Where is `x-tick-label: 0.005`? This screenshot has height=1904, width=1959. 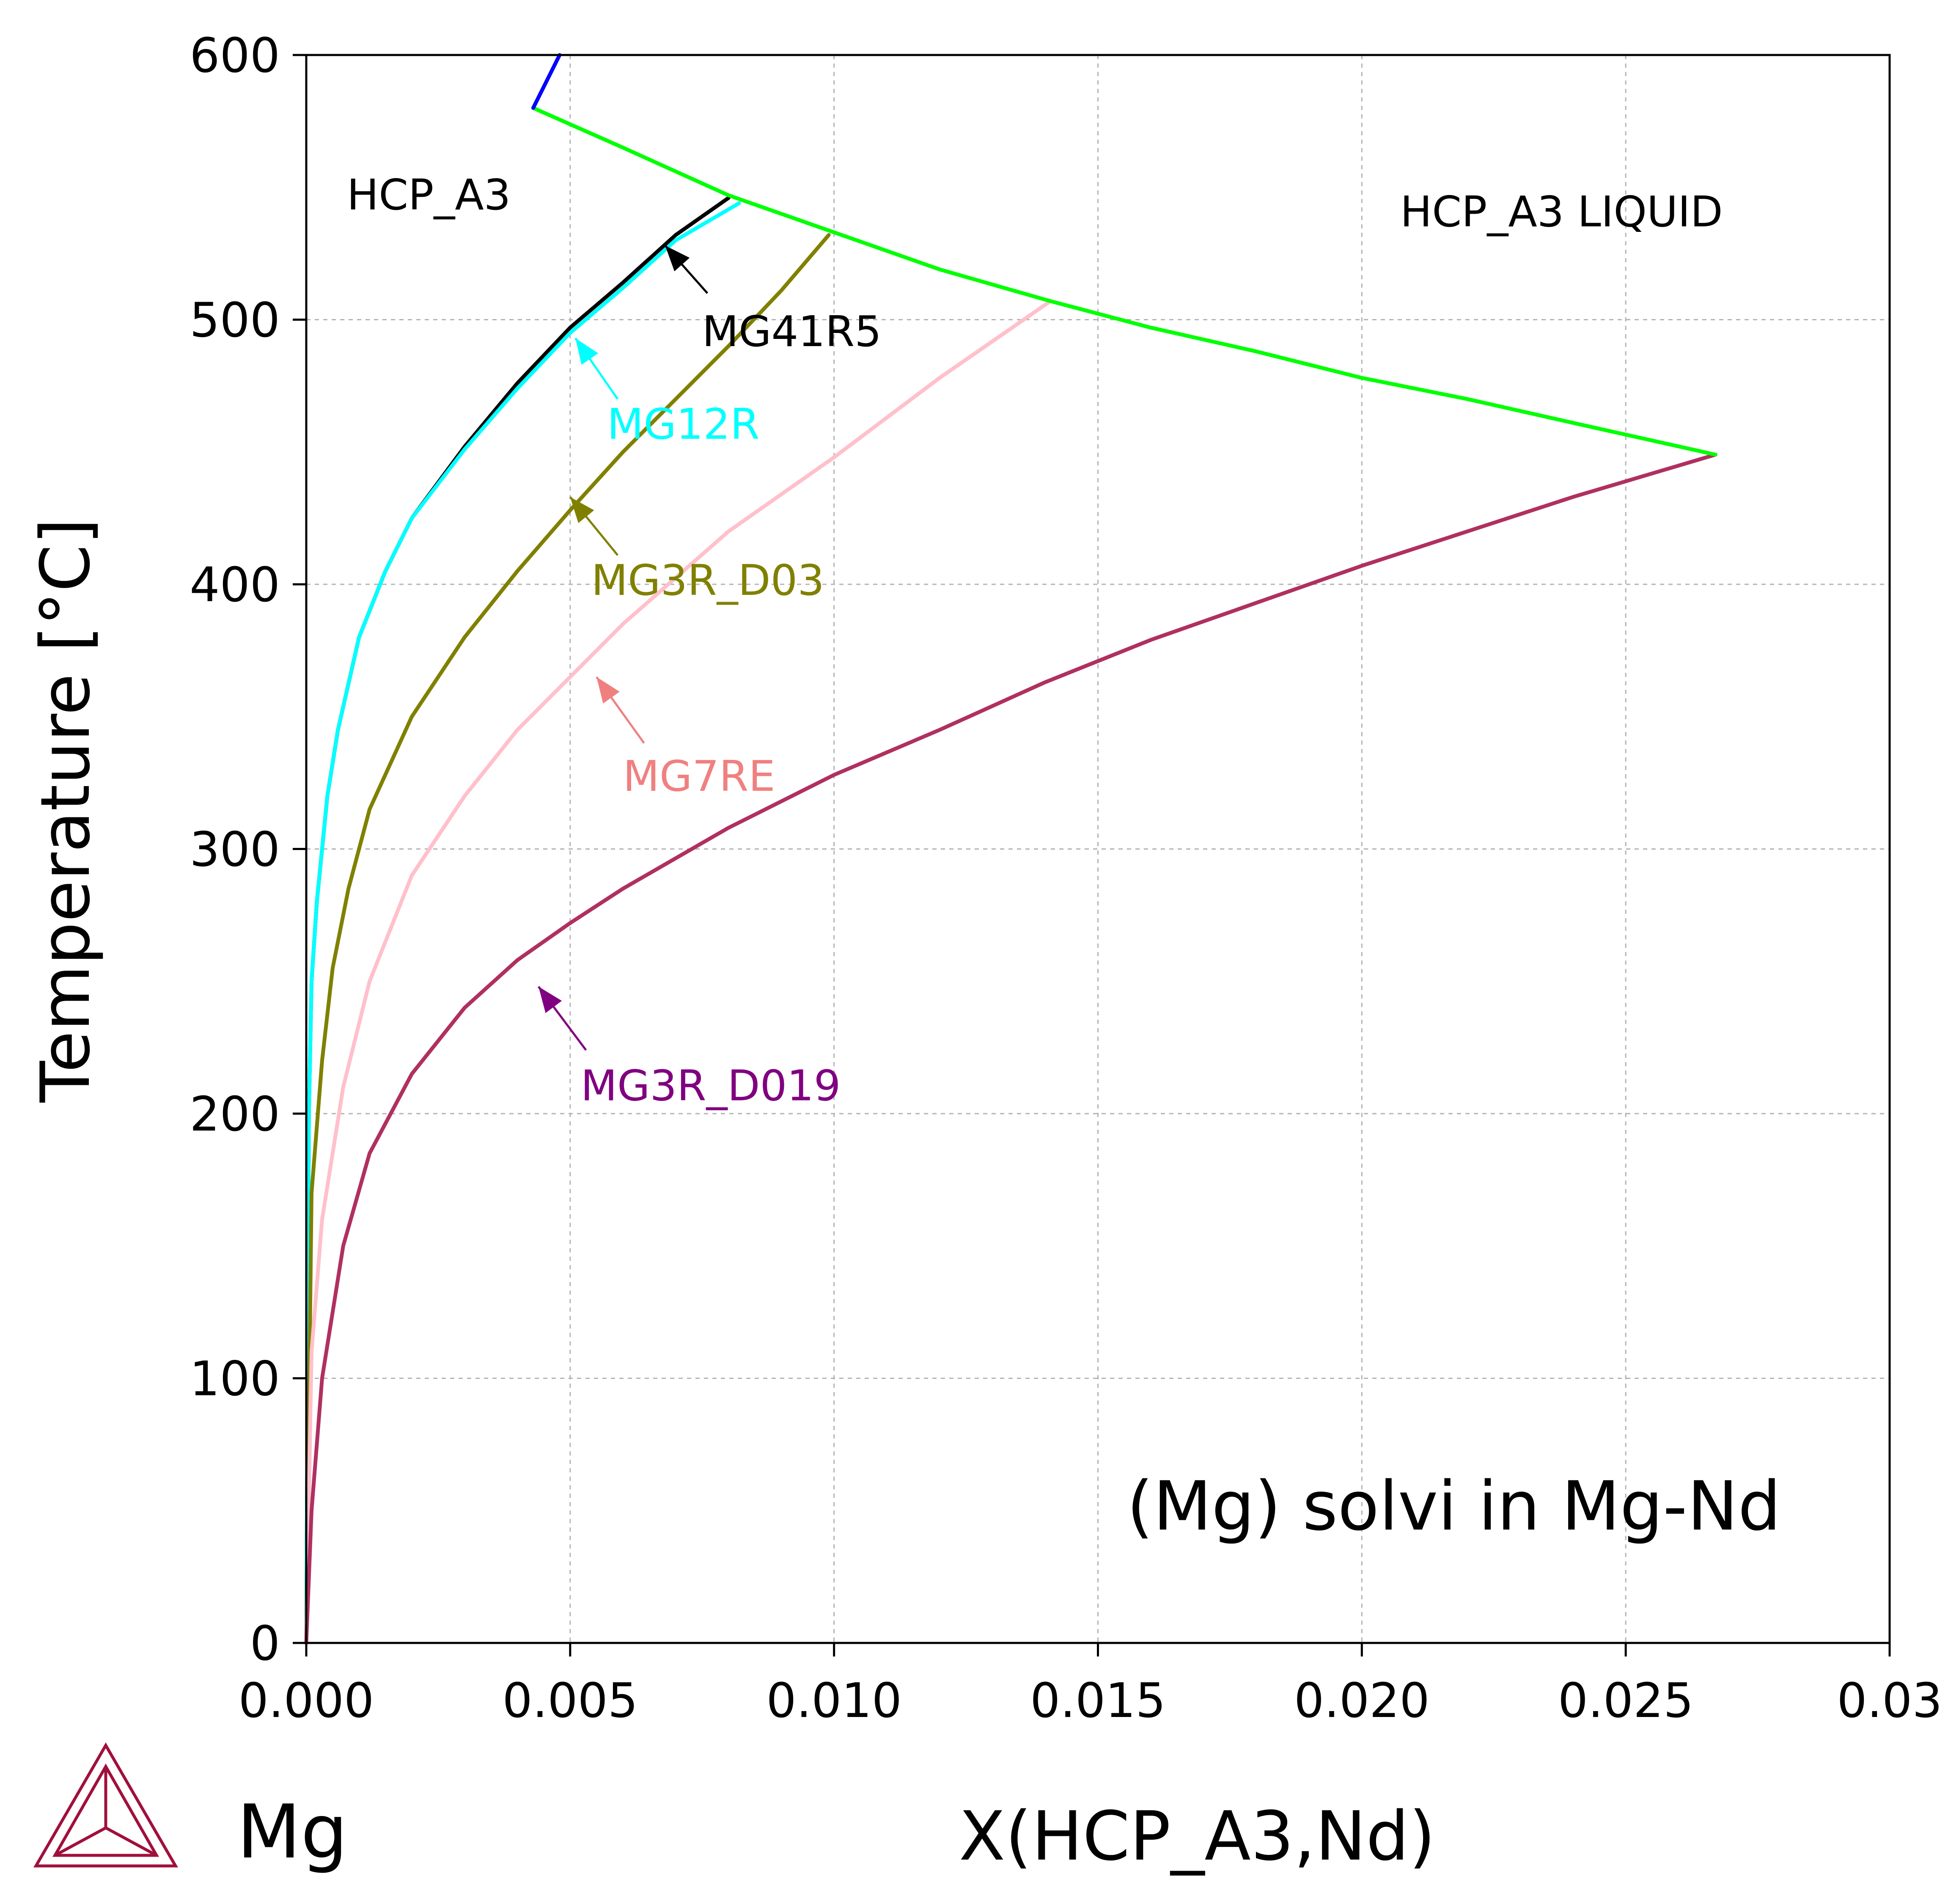 x-tick-label: 0.005 is located at coordinates (570, 1700).